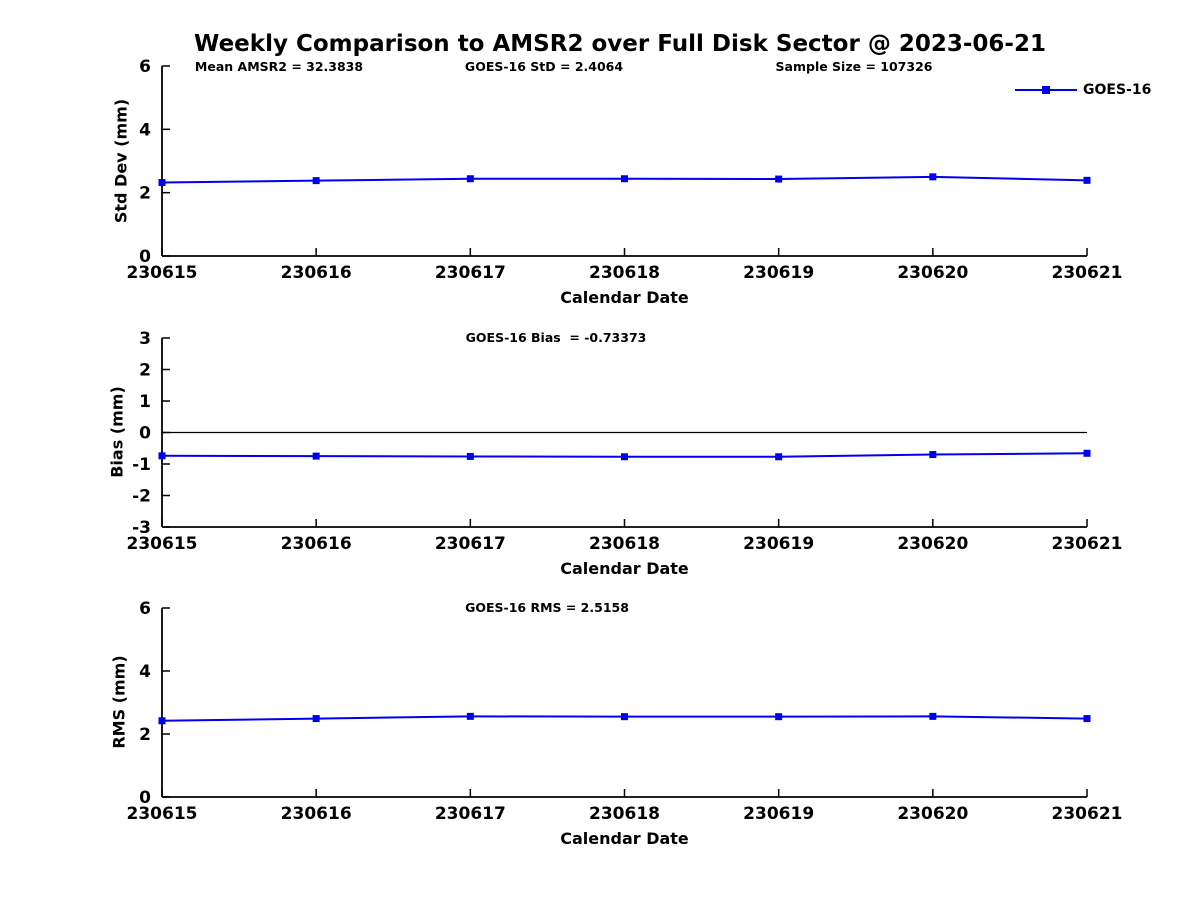  What do you see at coordinates (145, 339) in the screenshot?
I see `y-tick-label: 3` at bounding box center [145, 339].